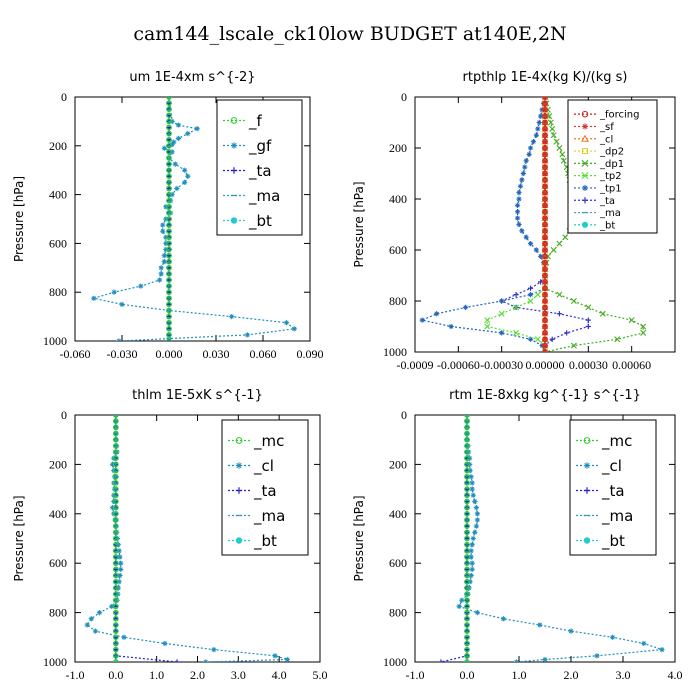  What do you see at coordinates (115, 675) in the screenshot?
I see `x-tick-label: 0.0` at bounding box center [115, 675].